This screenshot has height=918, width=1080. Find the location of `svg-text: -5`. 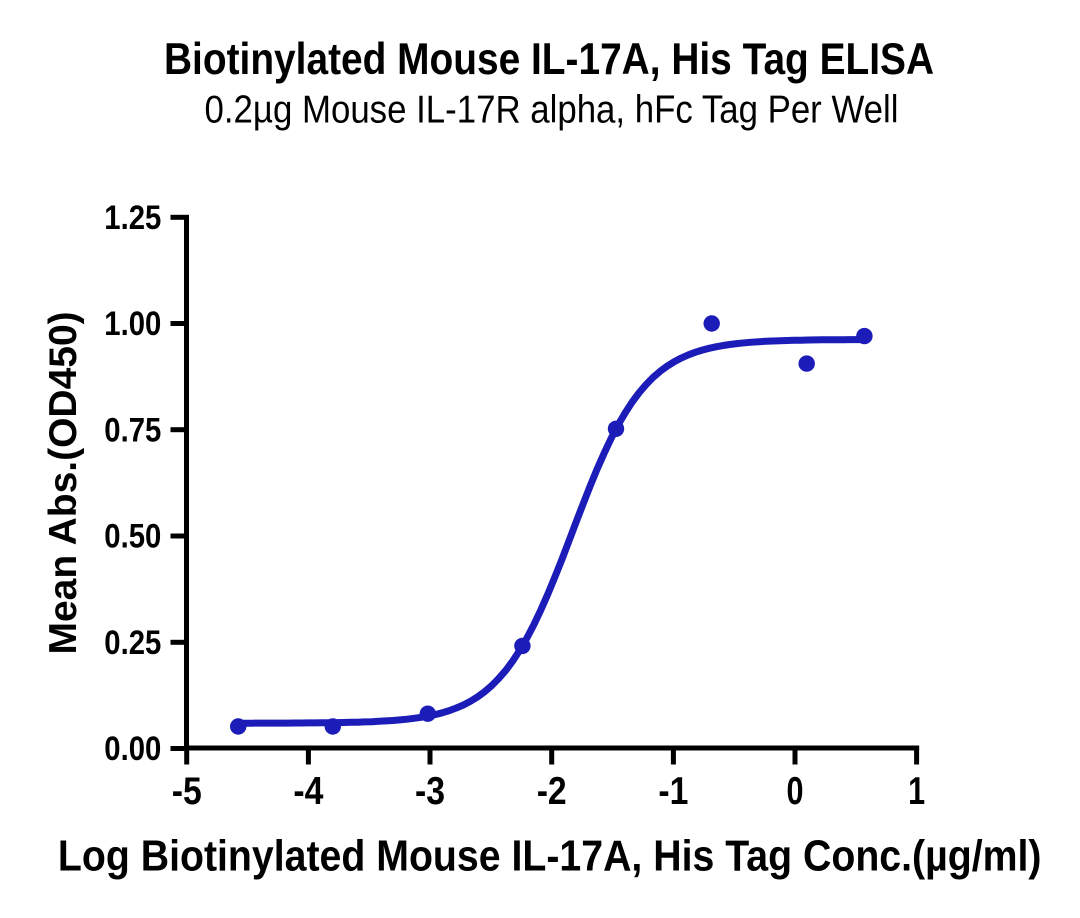

svg-text: -5 is located at coordinates (187, 791).